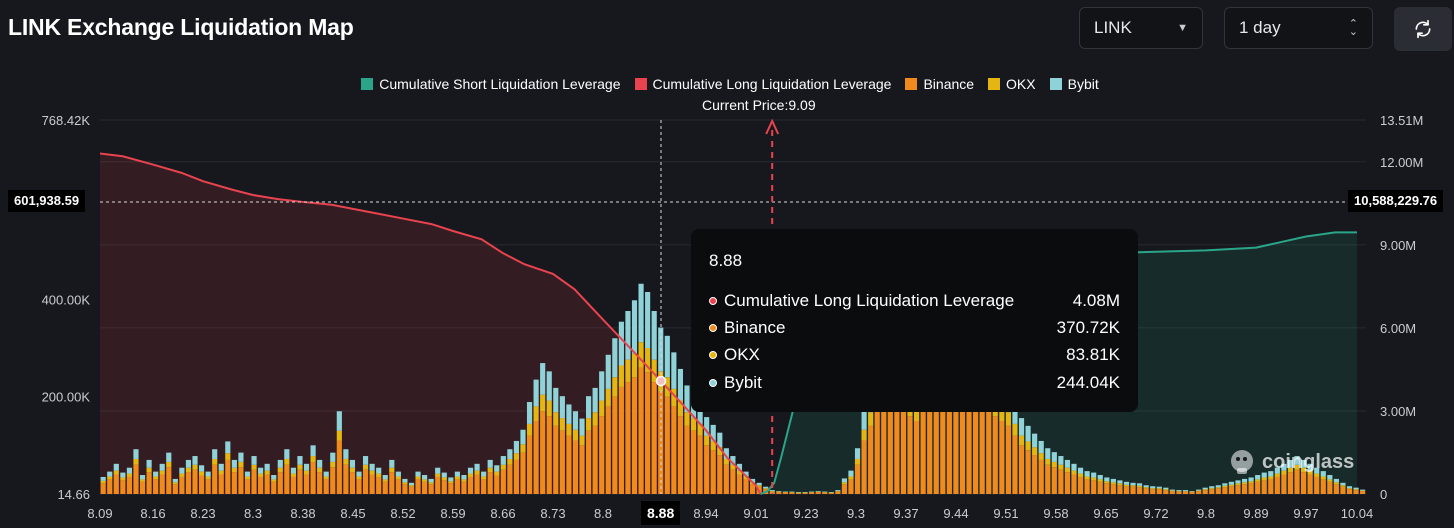  What do you see at coordinates (1423, 29) in the screenshot?
I see `refresh-button` at bounding box center [1423, 29].